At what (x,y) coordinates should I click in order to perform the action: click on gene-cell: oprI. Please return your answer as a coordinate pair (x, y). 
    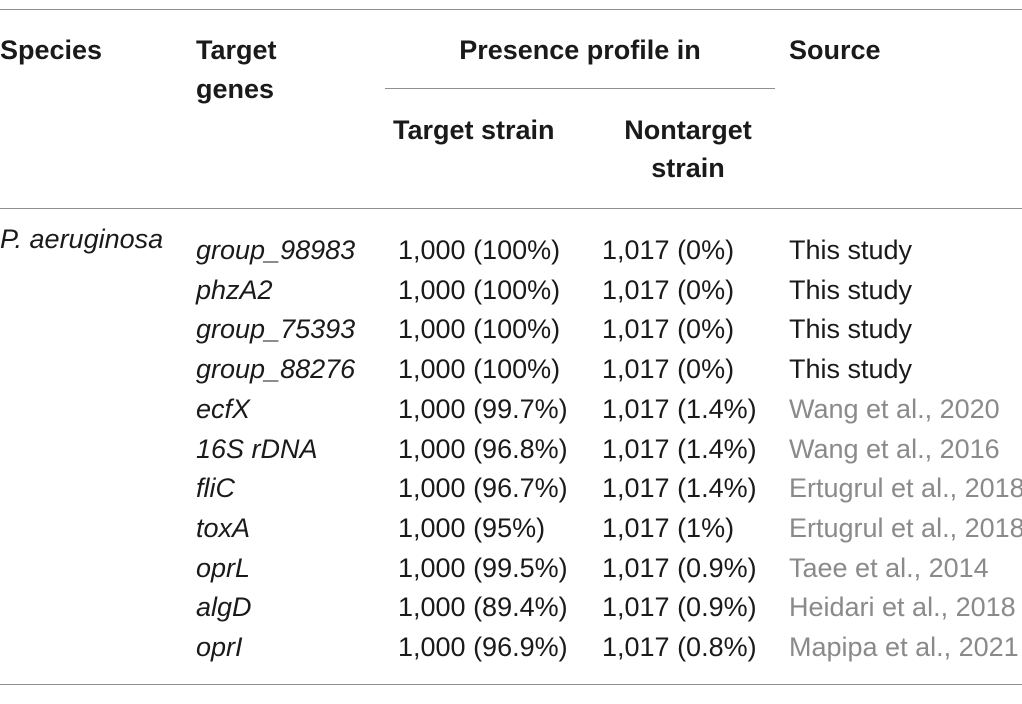
    Looking at the image, I should click on (219, 647).